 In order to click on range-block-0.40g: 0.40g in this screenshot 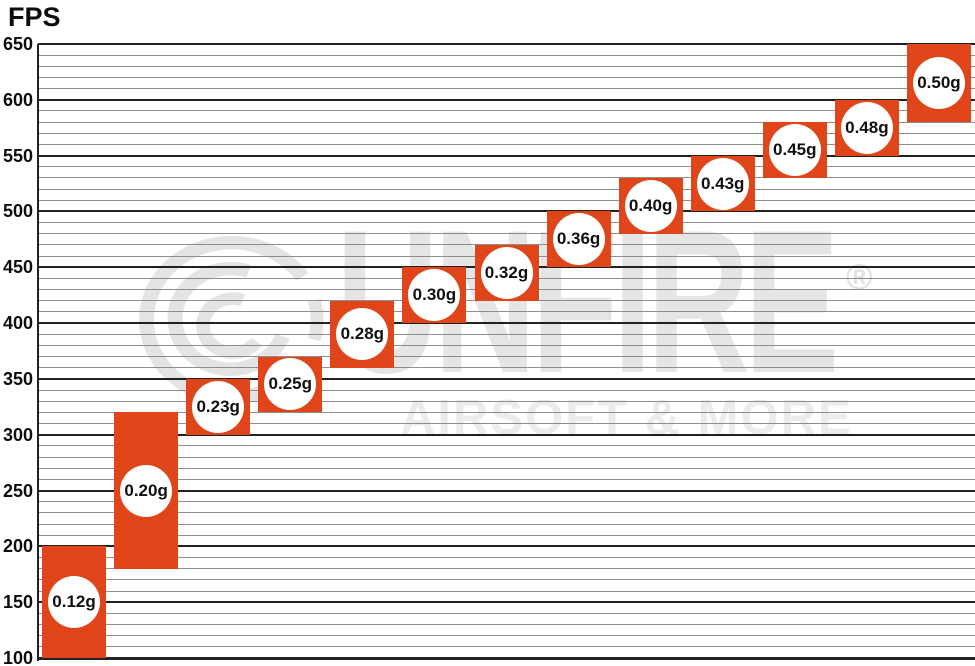, I will do `click(650, 205)`.